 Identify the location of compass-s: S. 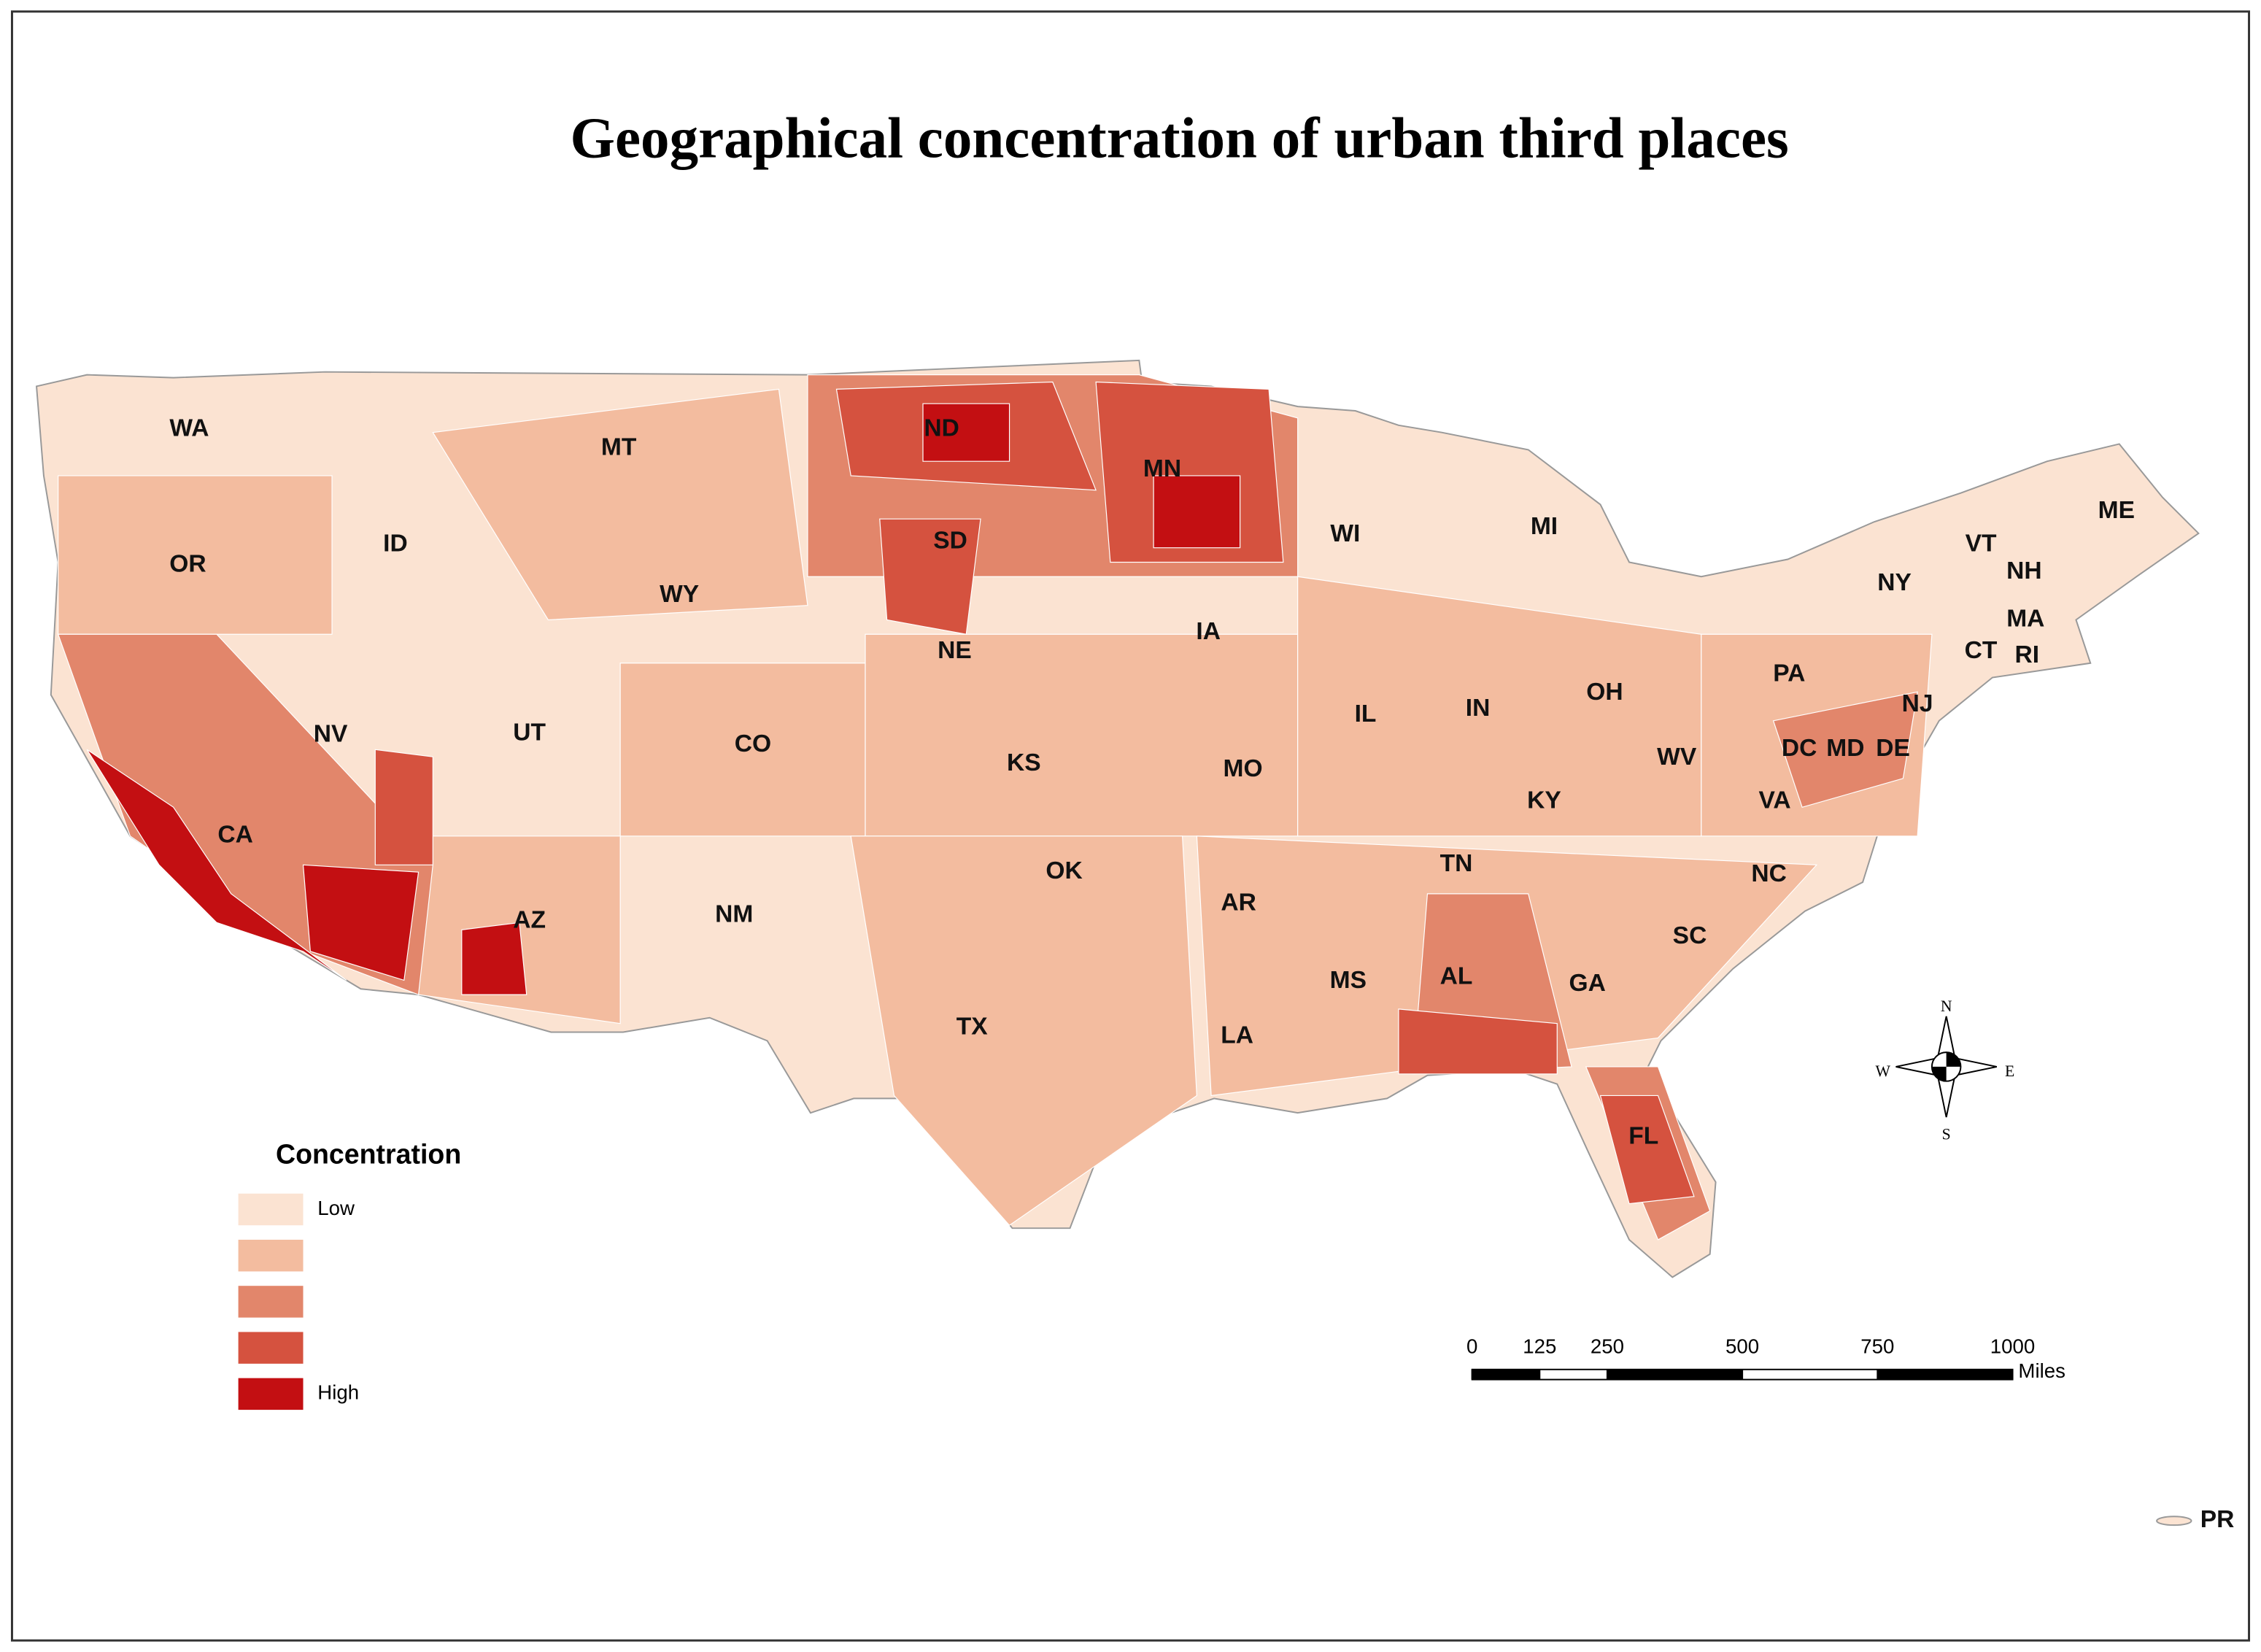
(1946, 1134).